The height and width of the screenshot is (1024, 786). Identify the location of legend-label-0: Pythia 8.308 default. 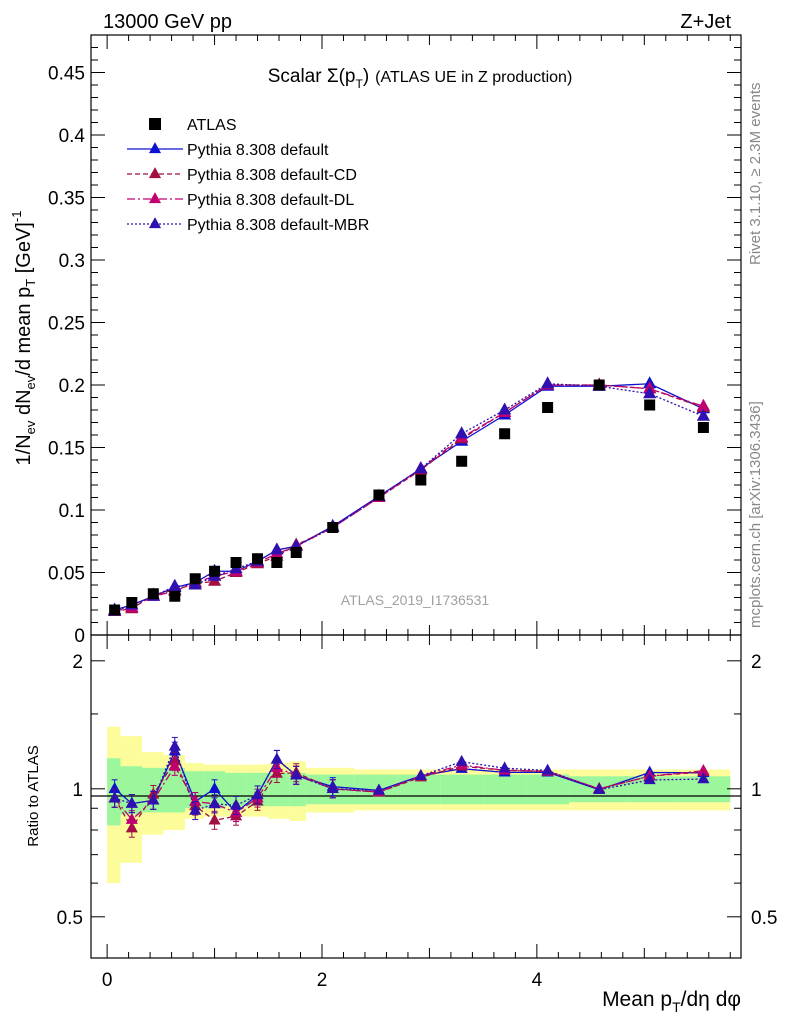
(258, 150).